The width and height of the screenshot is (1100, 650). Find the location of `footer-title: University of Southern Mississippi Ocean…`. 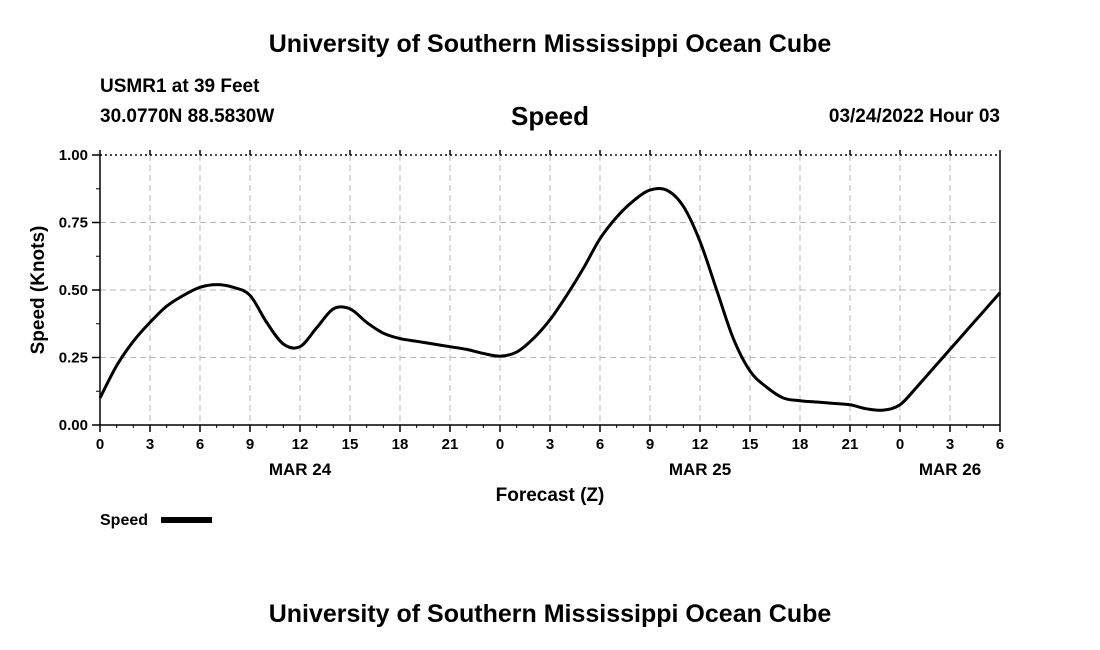

footer-title: University of Southern Mississippi Ocean… is located at coordinates (550, 614).